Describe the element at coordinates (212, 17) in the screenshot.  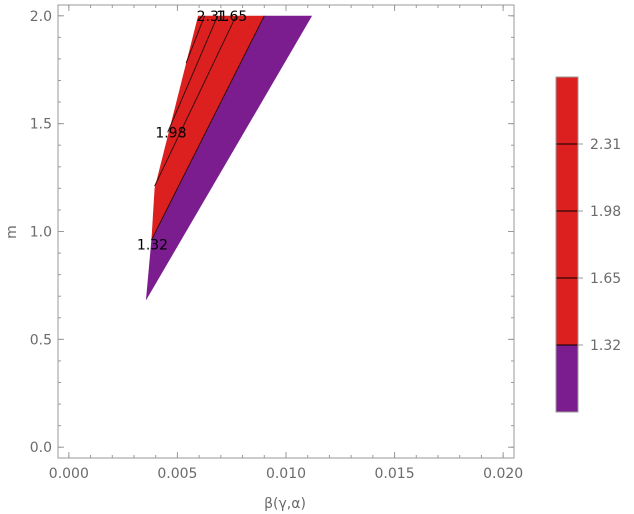
I see `contour-label-2-31: 2.31` at that location.